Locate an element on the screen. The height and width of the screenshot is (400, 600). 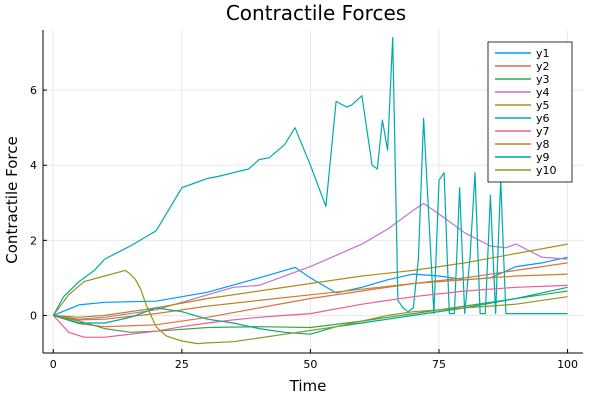
legend-label-y10: y10 is located at coordinates (546, 170).